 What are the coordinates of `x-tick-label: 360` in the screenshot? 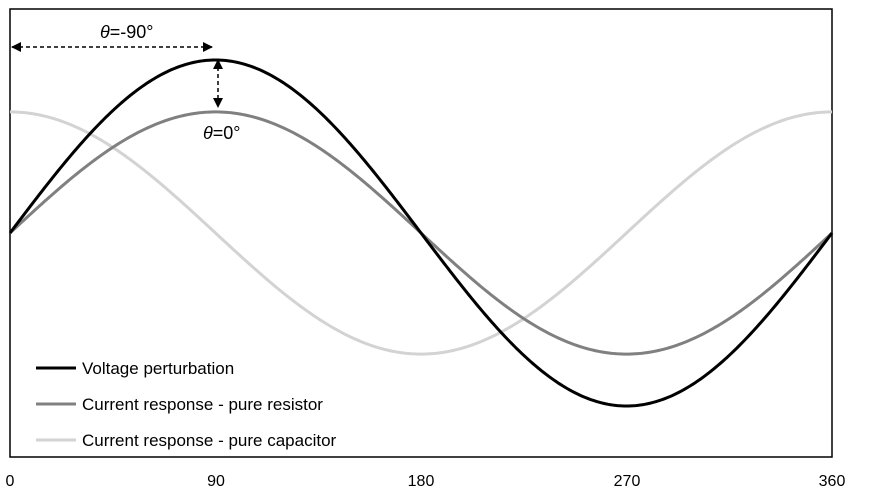 It's located at (832, 481).